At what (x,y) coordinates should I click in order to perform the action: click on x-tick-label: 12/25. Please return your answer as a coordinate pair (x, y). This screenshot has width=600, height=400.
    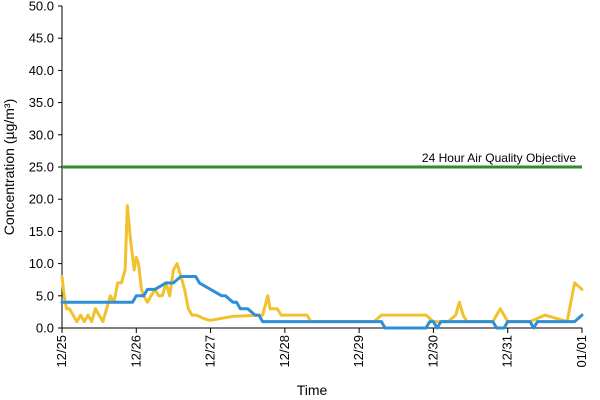
    Looking at the image, I should click on (61, 351).